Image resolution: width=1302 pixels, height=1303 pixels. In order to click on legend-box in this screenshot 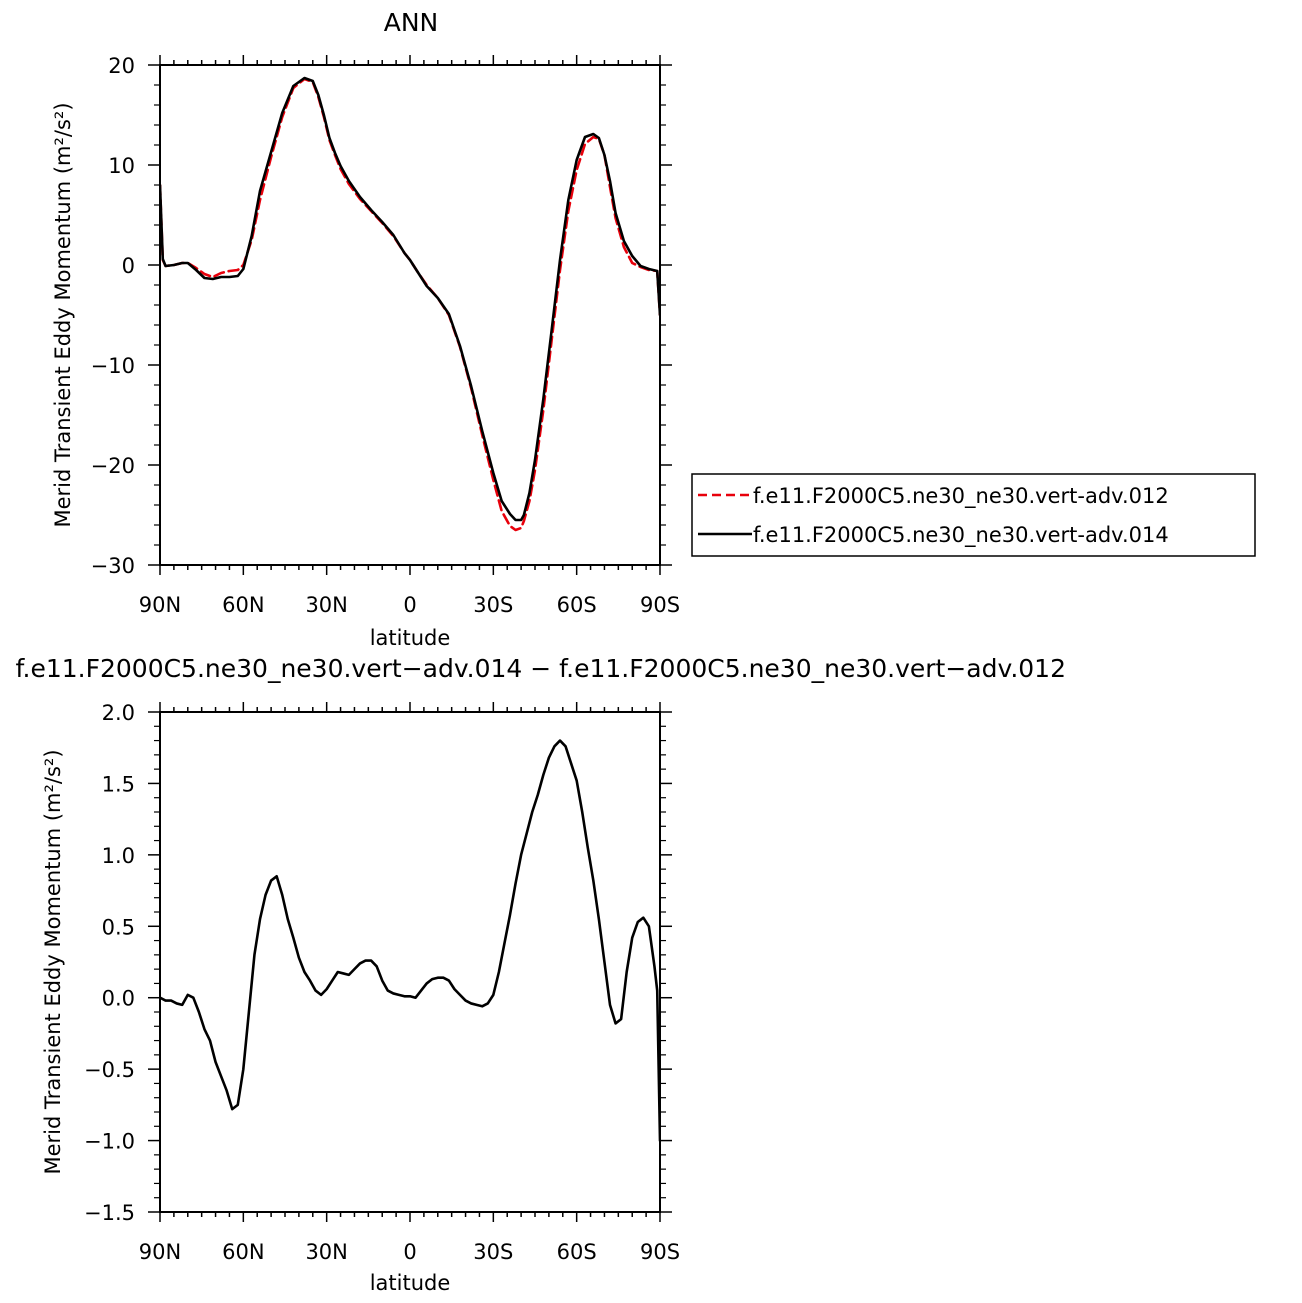, I will do `click(973, 515)`.